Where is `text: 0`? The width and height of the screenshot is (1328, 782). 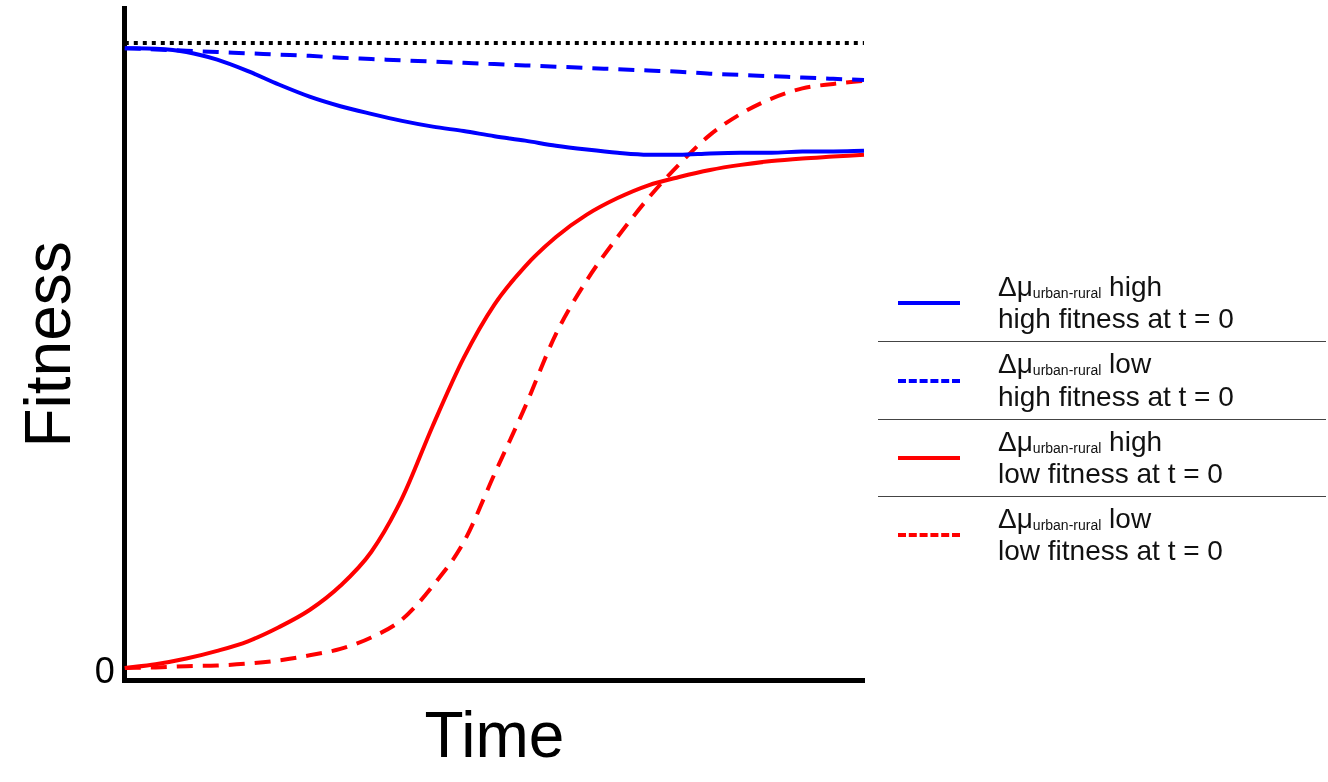 text: 0 is located at coordinates (104, 670).